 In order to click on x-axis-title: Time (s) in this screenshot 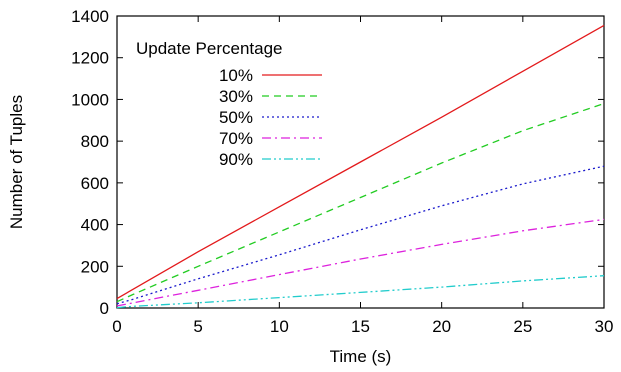, I will do `click(361, 356)`.